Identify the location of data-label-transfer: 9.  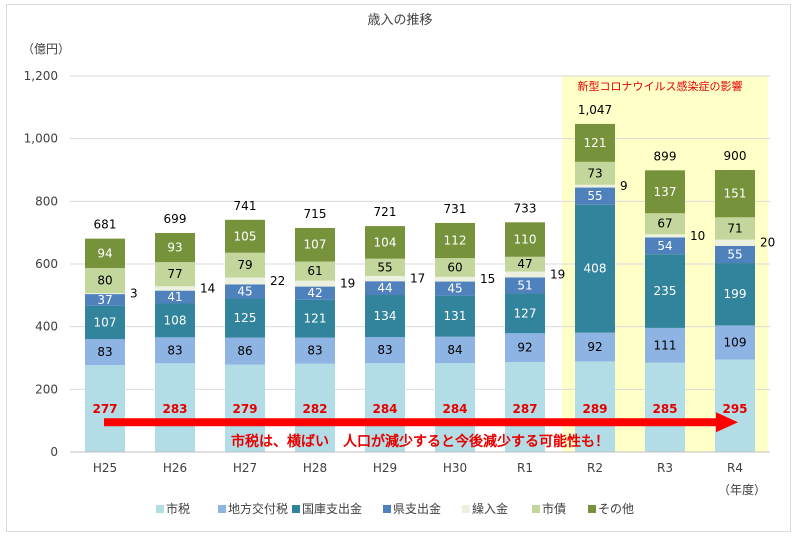
(624, 186).